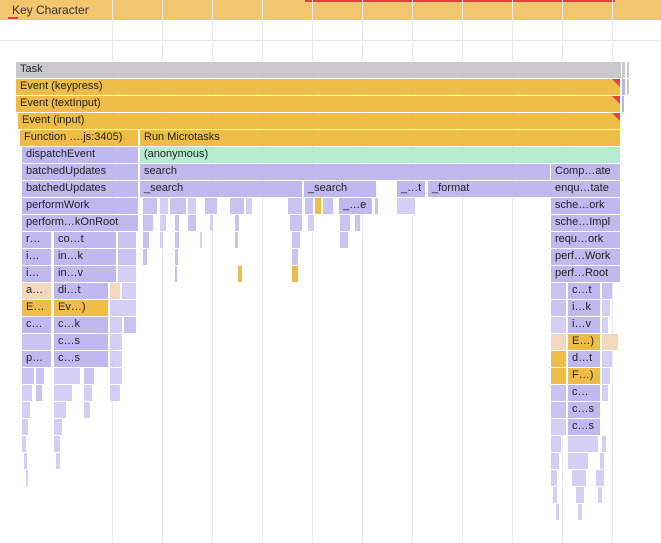 This screenshot has height=543, width=661. Describe the element at coordinates (585, 240) in the screenshot. I see `flame-block: requ…ork` at that location.